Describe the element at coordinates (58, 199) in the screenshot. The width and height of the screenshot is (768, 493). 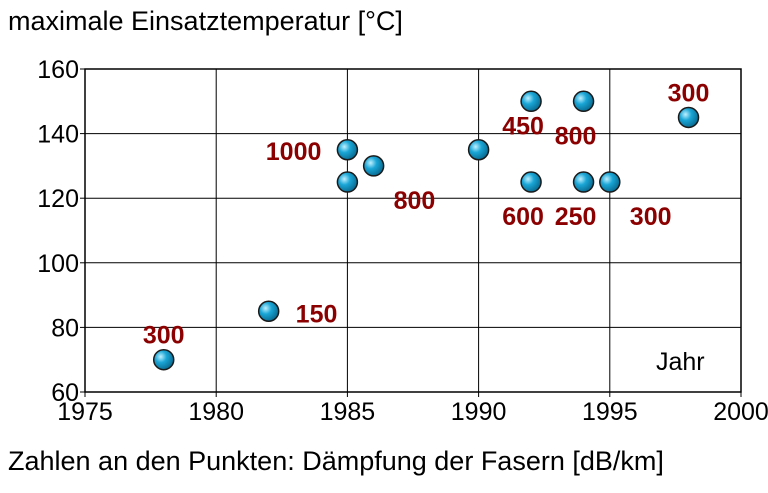
I see `y-tick-label: 120` at that location.